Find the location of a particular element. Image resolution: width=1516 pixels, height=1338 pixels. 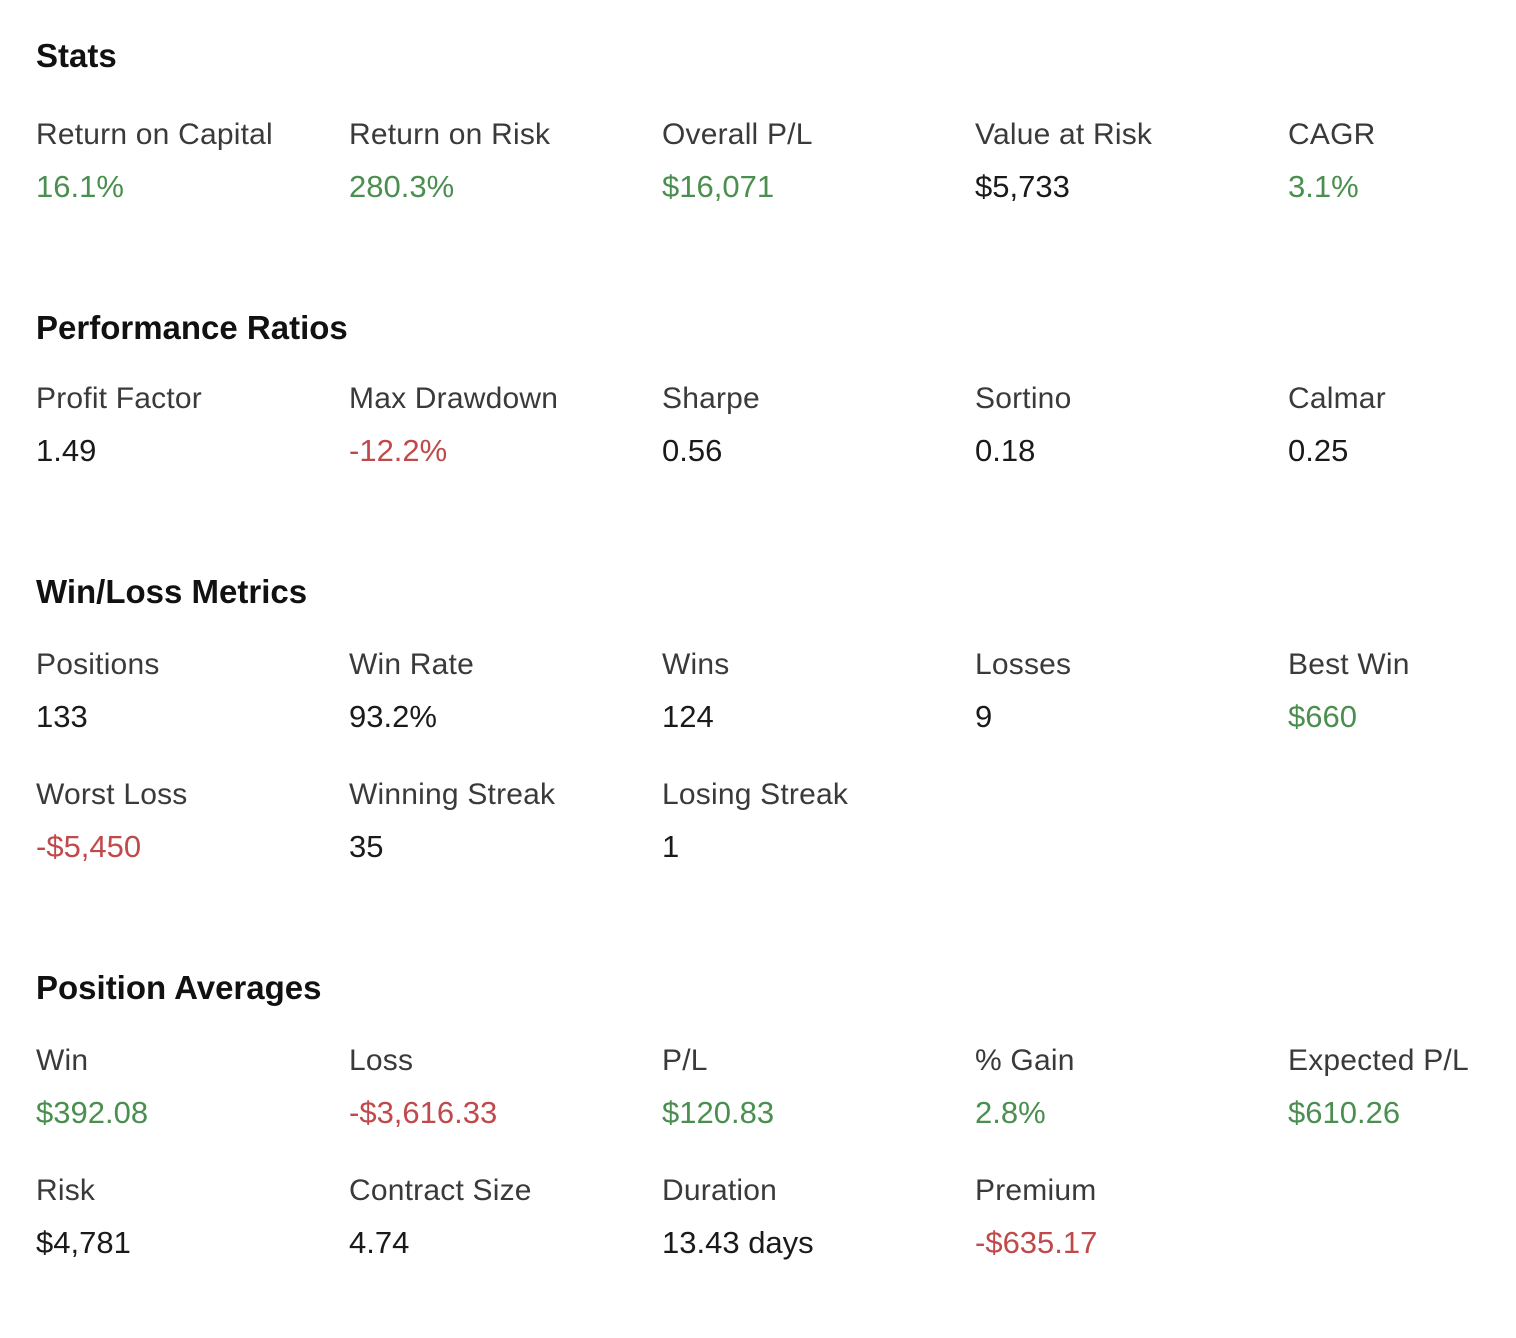

metric-return-on-capital: Return on Capital 16.1% is located at coordinates (186, 161).